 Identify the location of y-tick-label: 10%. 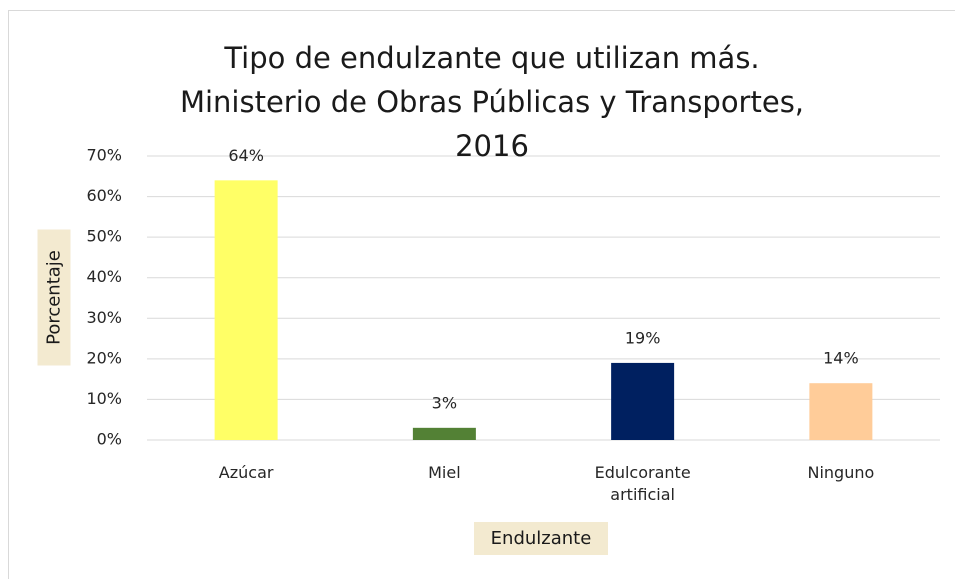
(104, 398).